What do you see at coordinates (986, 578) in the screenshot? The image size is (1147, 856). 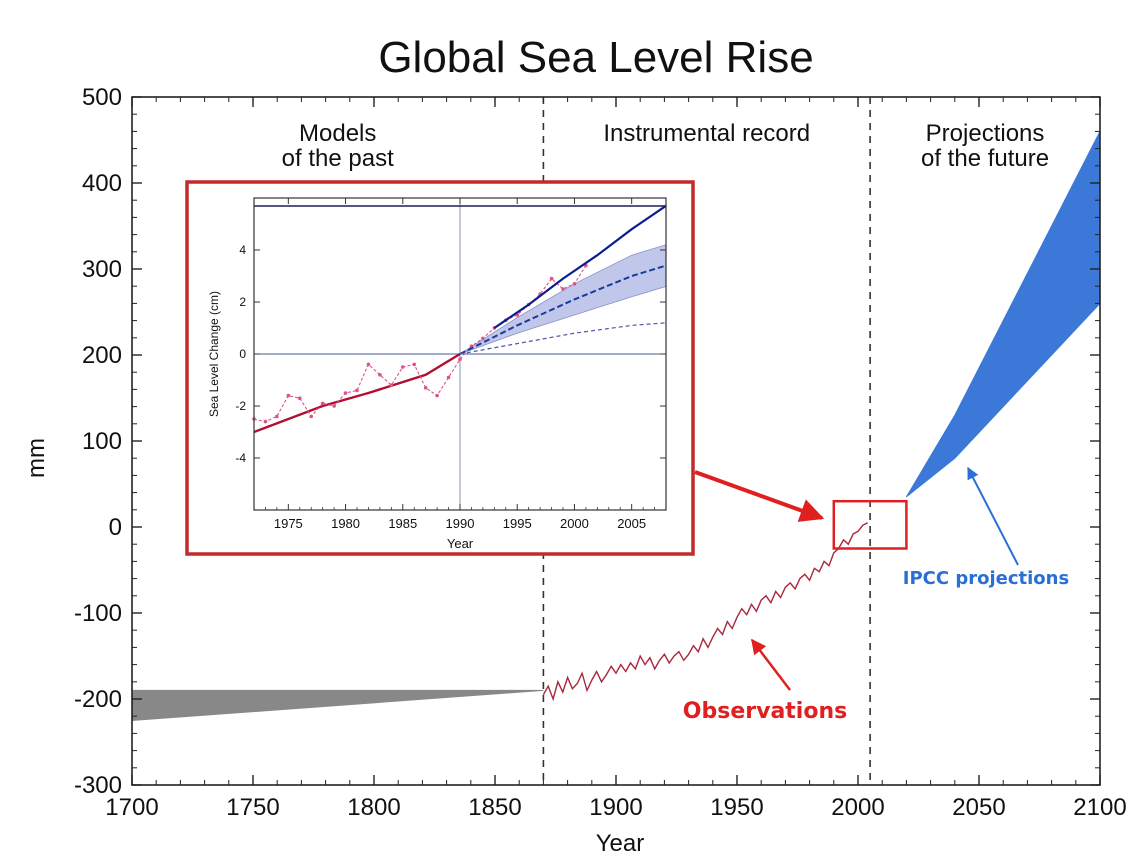 I see `ipcc-annotation: IPCC projections` at bounding box center [986, 578].